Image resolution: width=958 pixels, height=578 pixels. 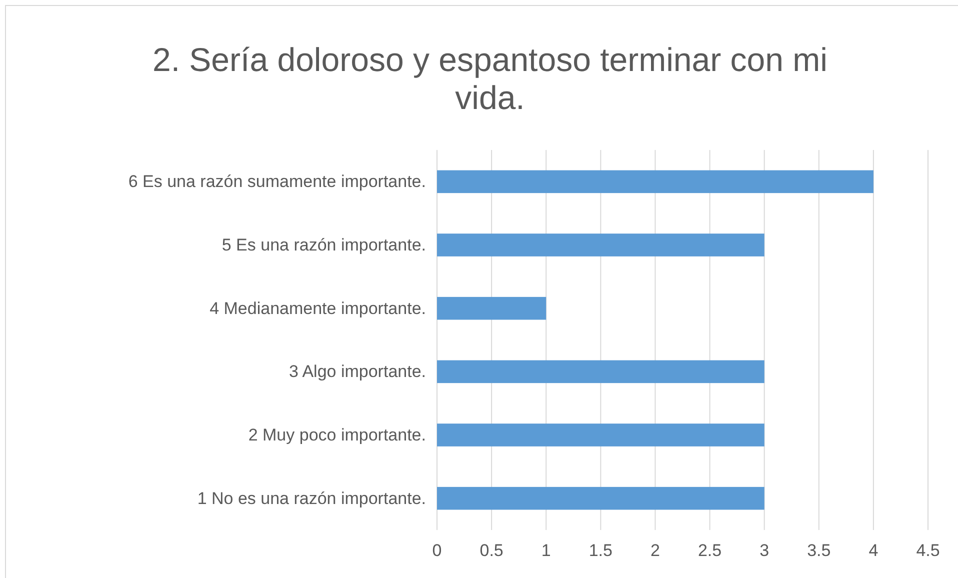 What do you see at coordinates (311, 498) in the screenshot?
I see `y-tick-label: 1 No es una razón importante.` at bounding box center [311, 498].